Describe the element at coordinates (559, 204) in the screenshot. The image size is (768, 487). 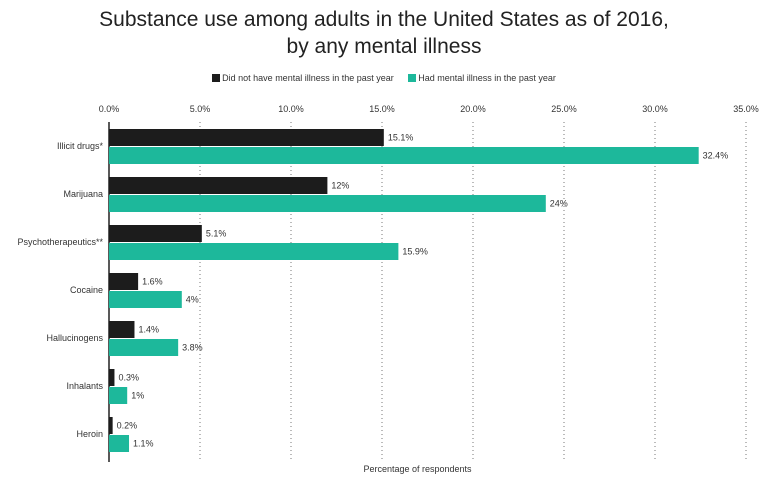
I see `data-label: 24%` at that location.